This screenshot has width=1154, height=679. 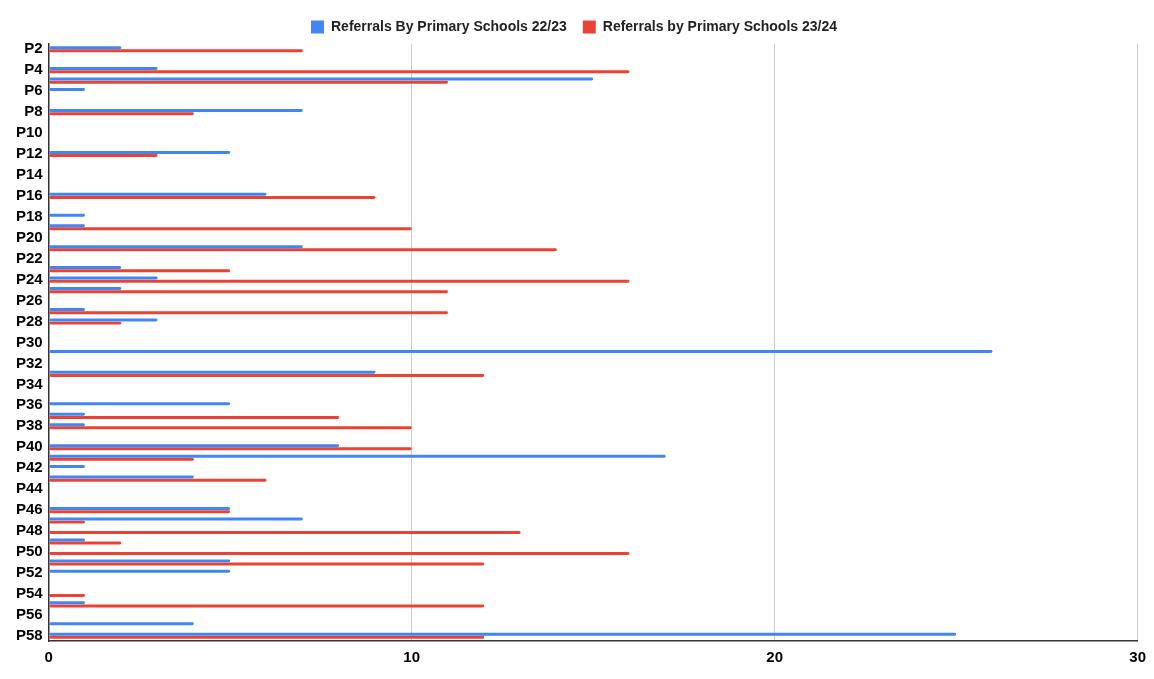 What do you see at coordinates (29, 236) in the screenshot?
I see `y-tick-label: P20` at bounding box center [29, 236].